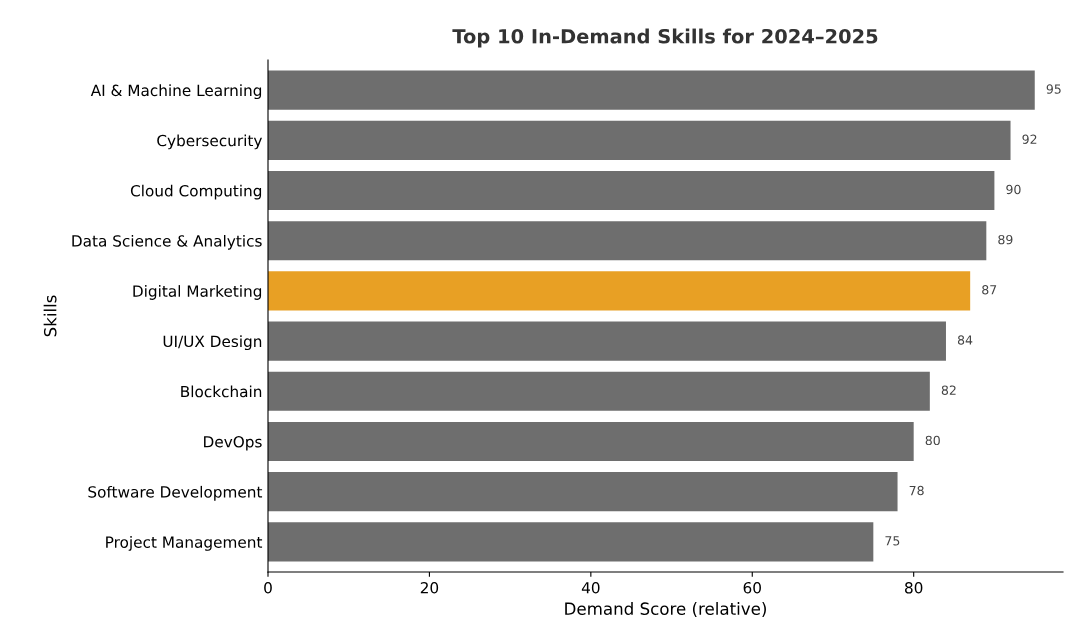  What do you see at coordinates (932, 440) in the screenshot?
I see `data-label: 80` at bounding box center [932, 440].